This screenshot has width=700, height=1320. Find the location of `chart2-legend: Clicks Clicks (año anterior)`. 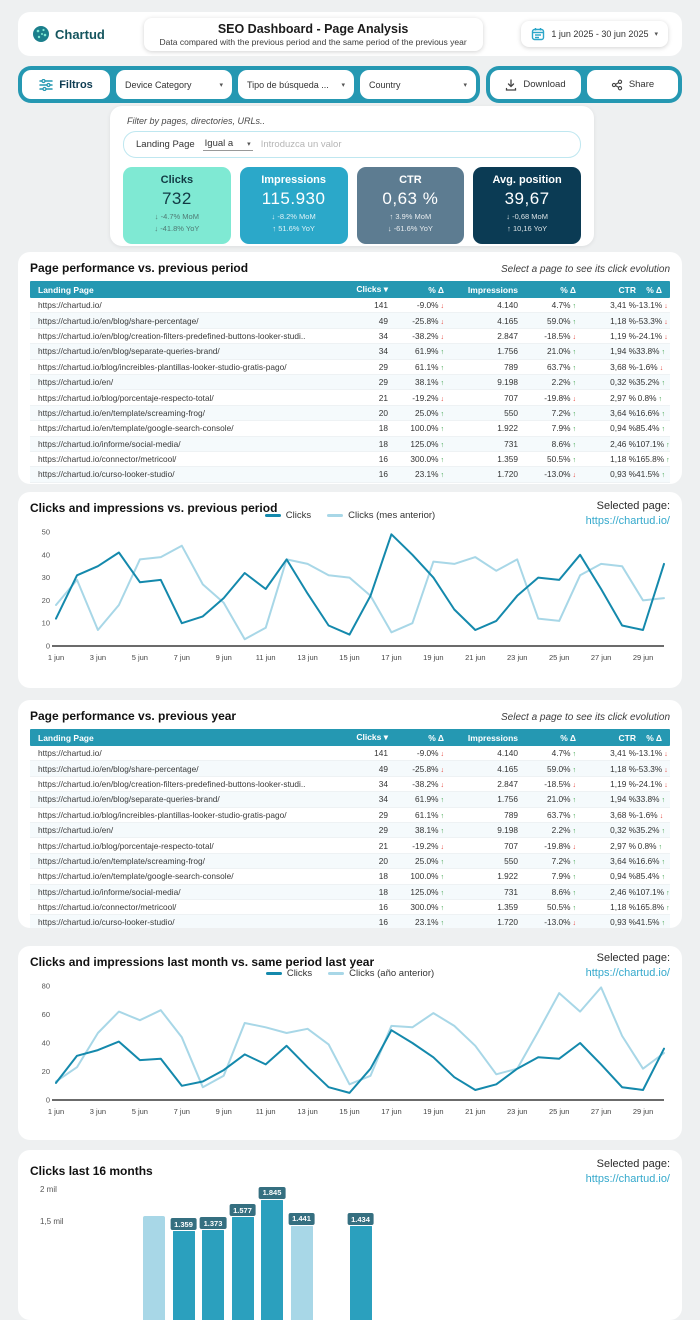

chart2-legend: Clicks Clicks (año anterior) is located at coordinates (350, 973).